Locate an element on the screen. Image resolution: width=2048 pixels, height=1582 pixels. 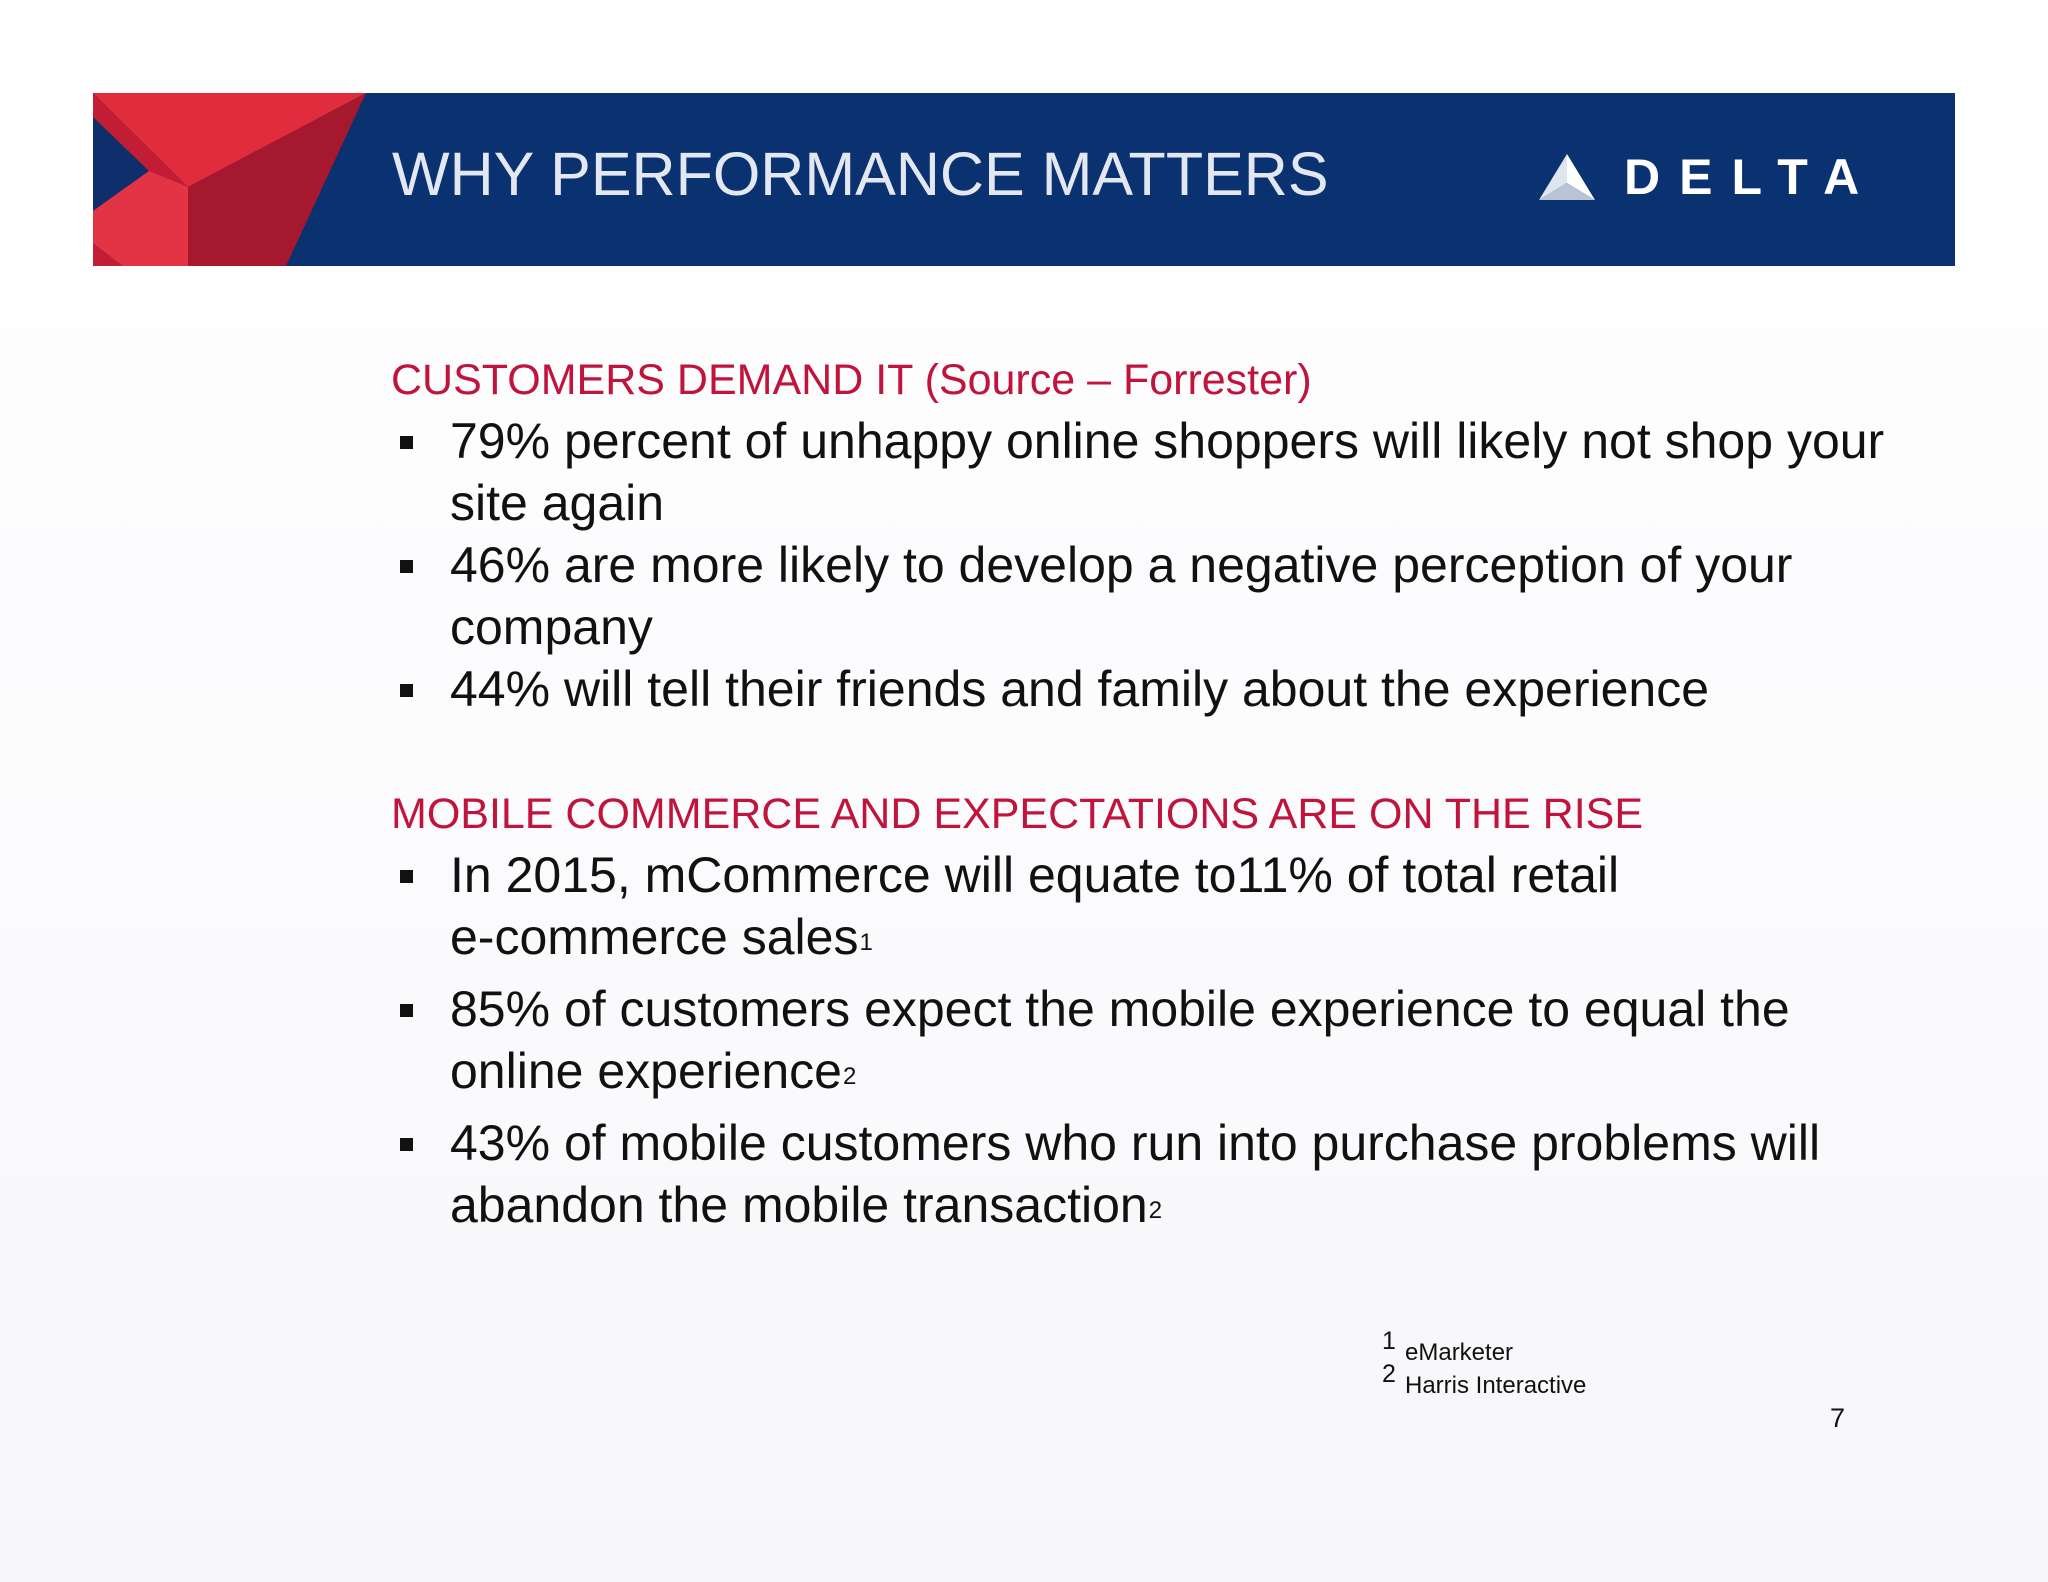
header-band: WHY PERFORMANCE MATTERS DELTA is located at coordinates (1024, 179).